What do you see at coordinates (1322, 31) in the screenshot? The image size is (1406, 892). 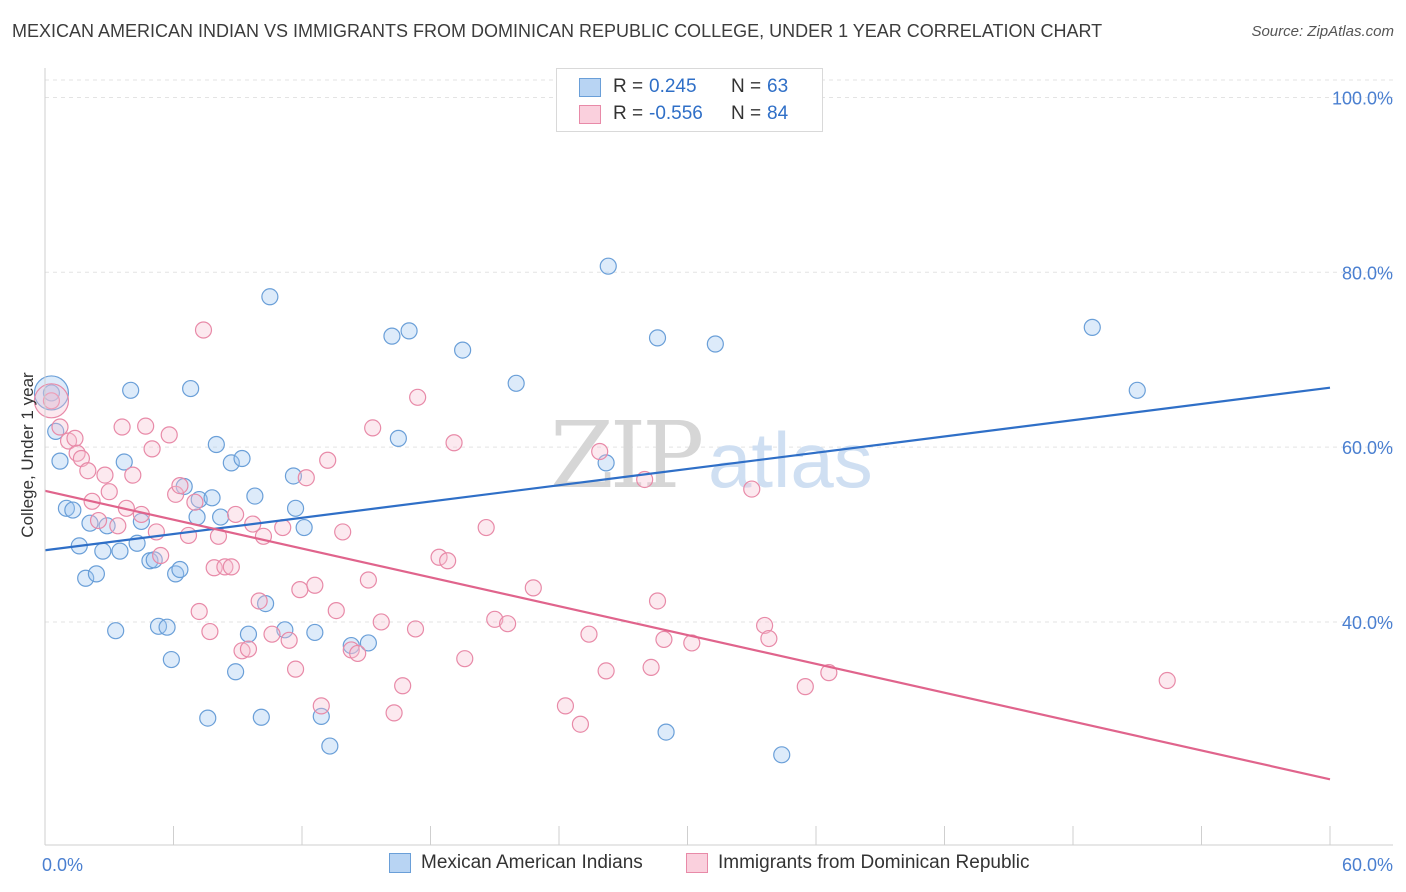 I see `source-label: Source: ZipAtlas.com` at bounding box center [1322, 31].